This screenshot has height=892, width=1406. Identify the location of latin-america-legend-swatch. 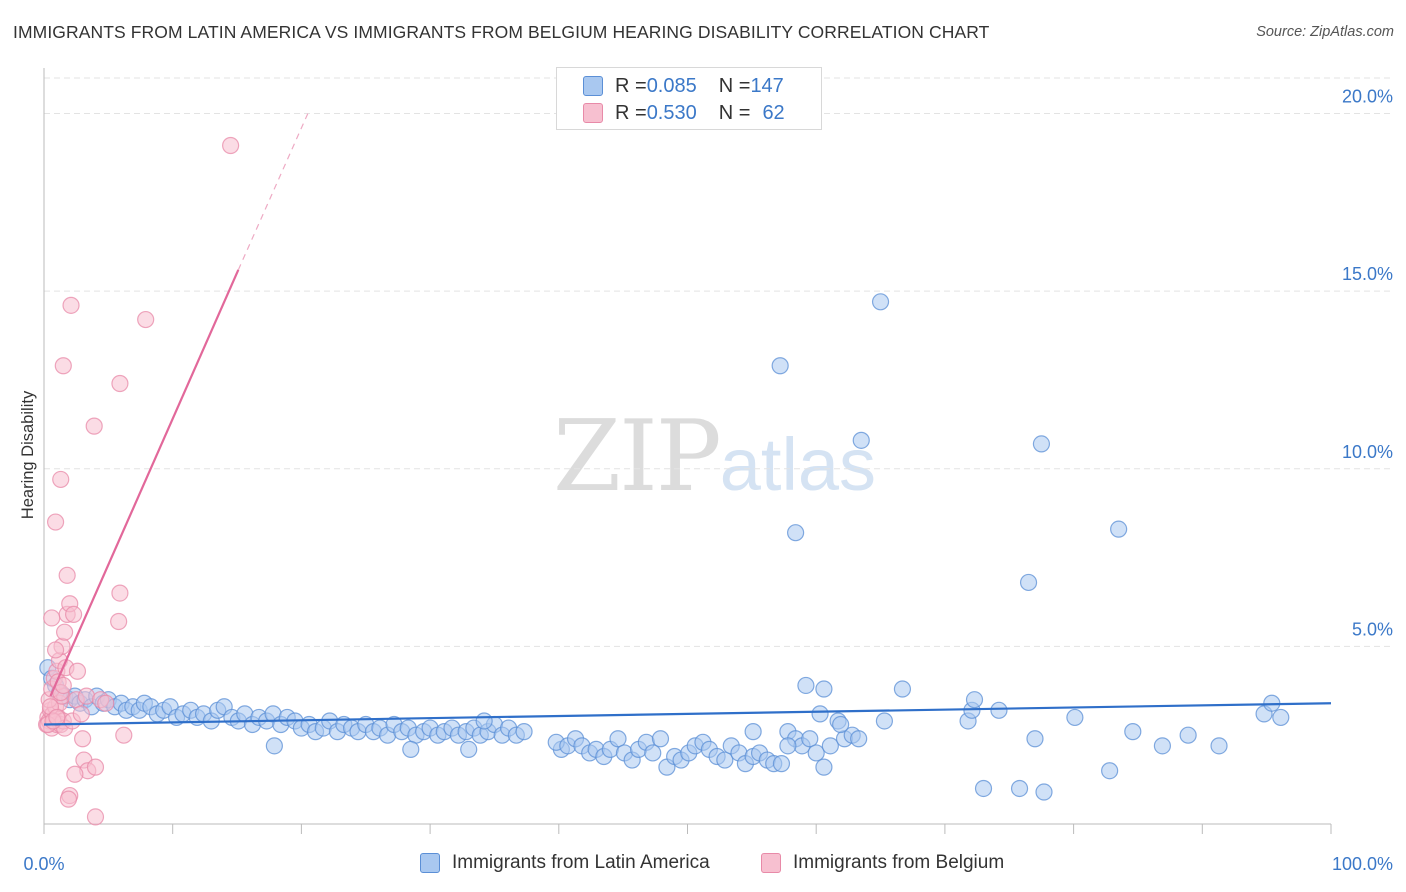
(430, 863).